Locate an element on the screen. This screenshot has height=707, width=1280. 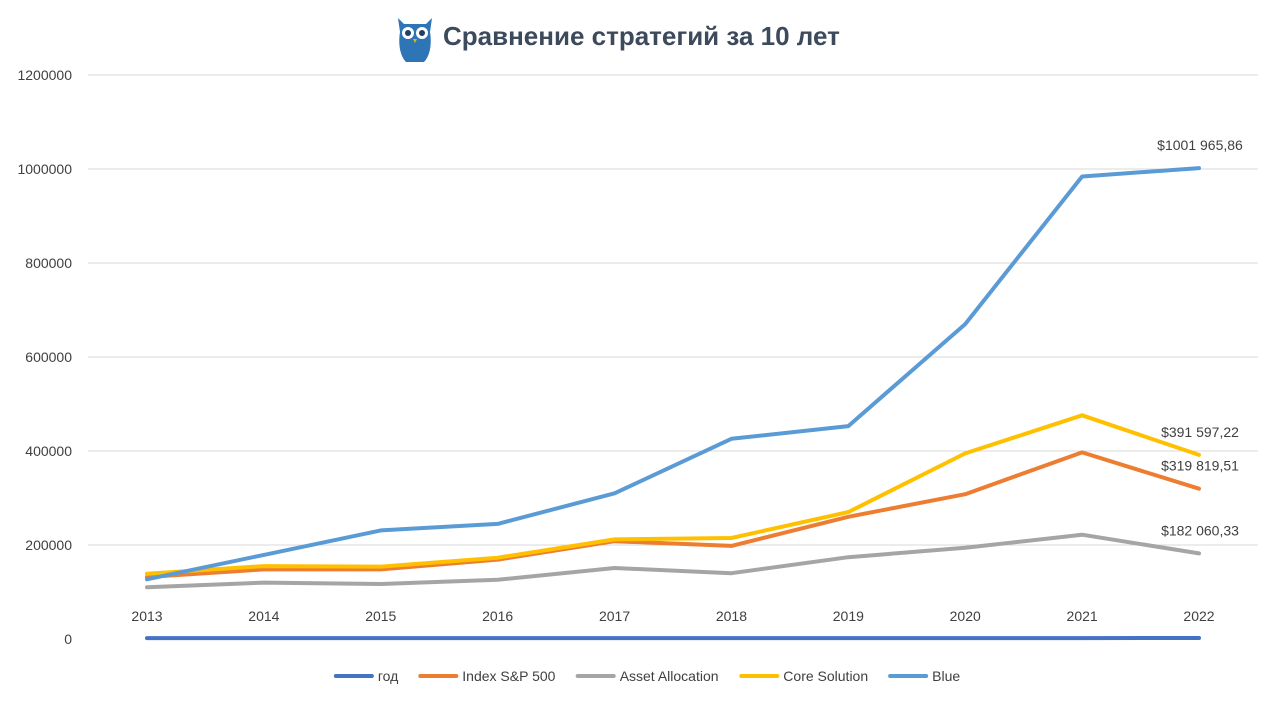
y-tick-label: 200000 is located at coordinates (48, 545).